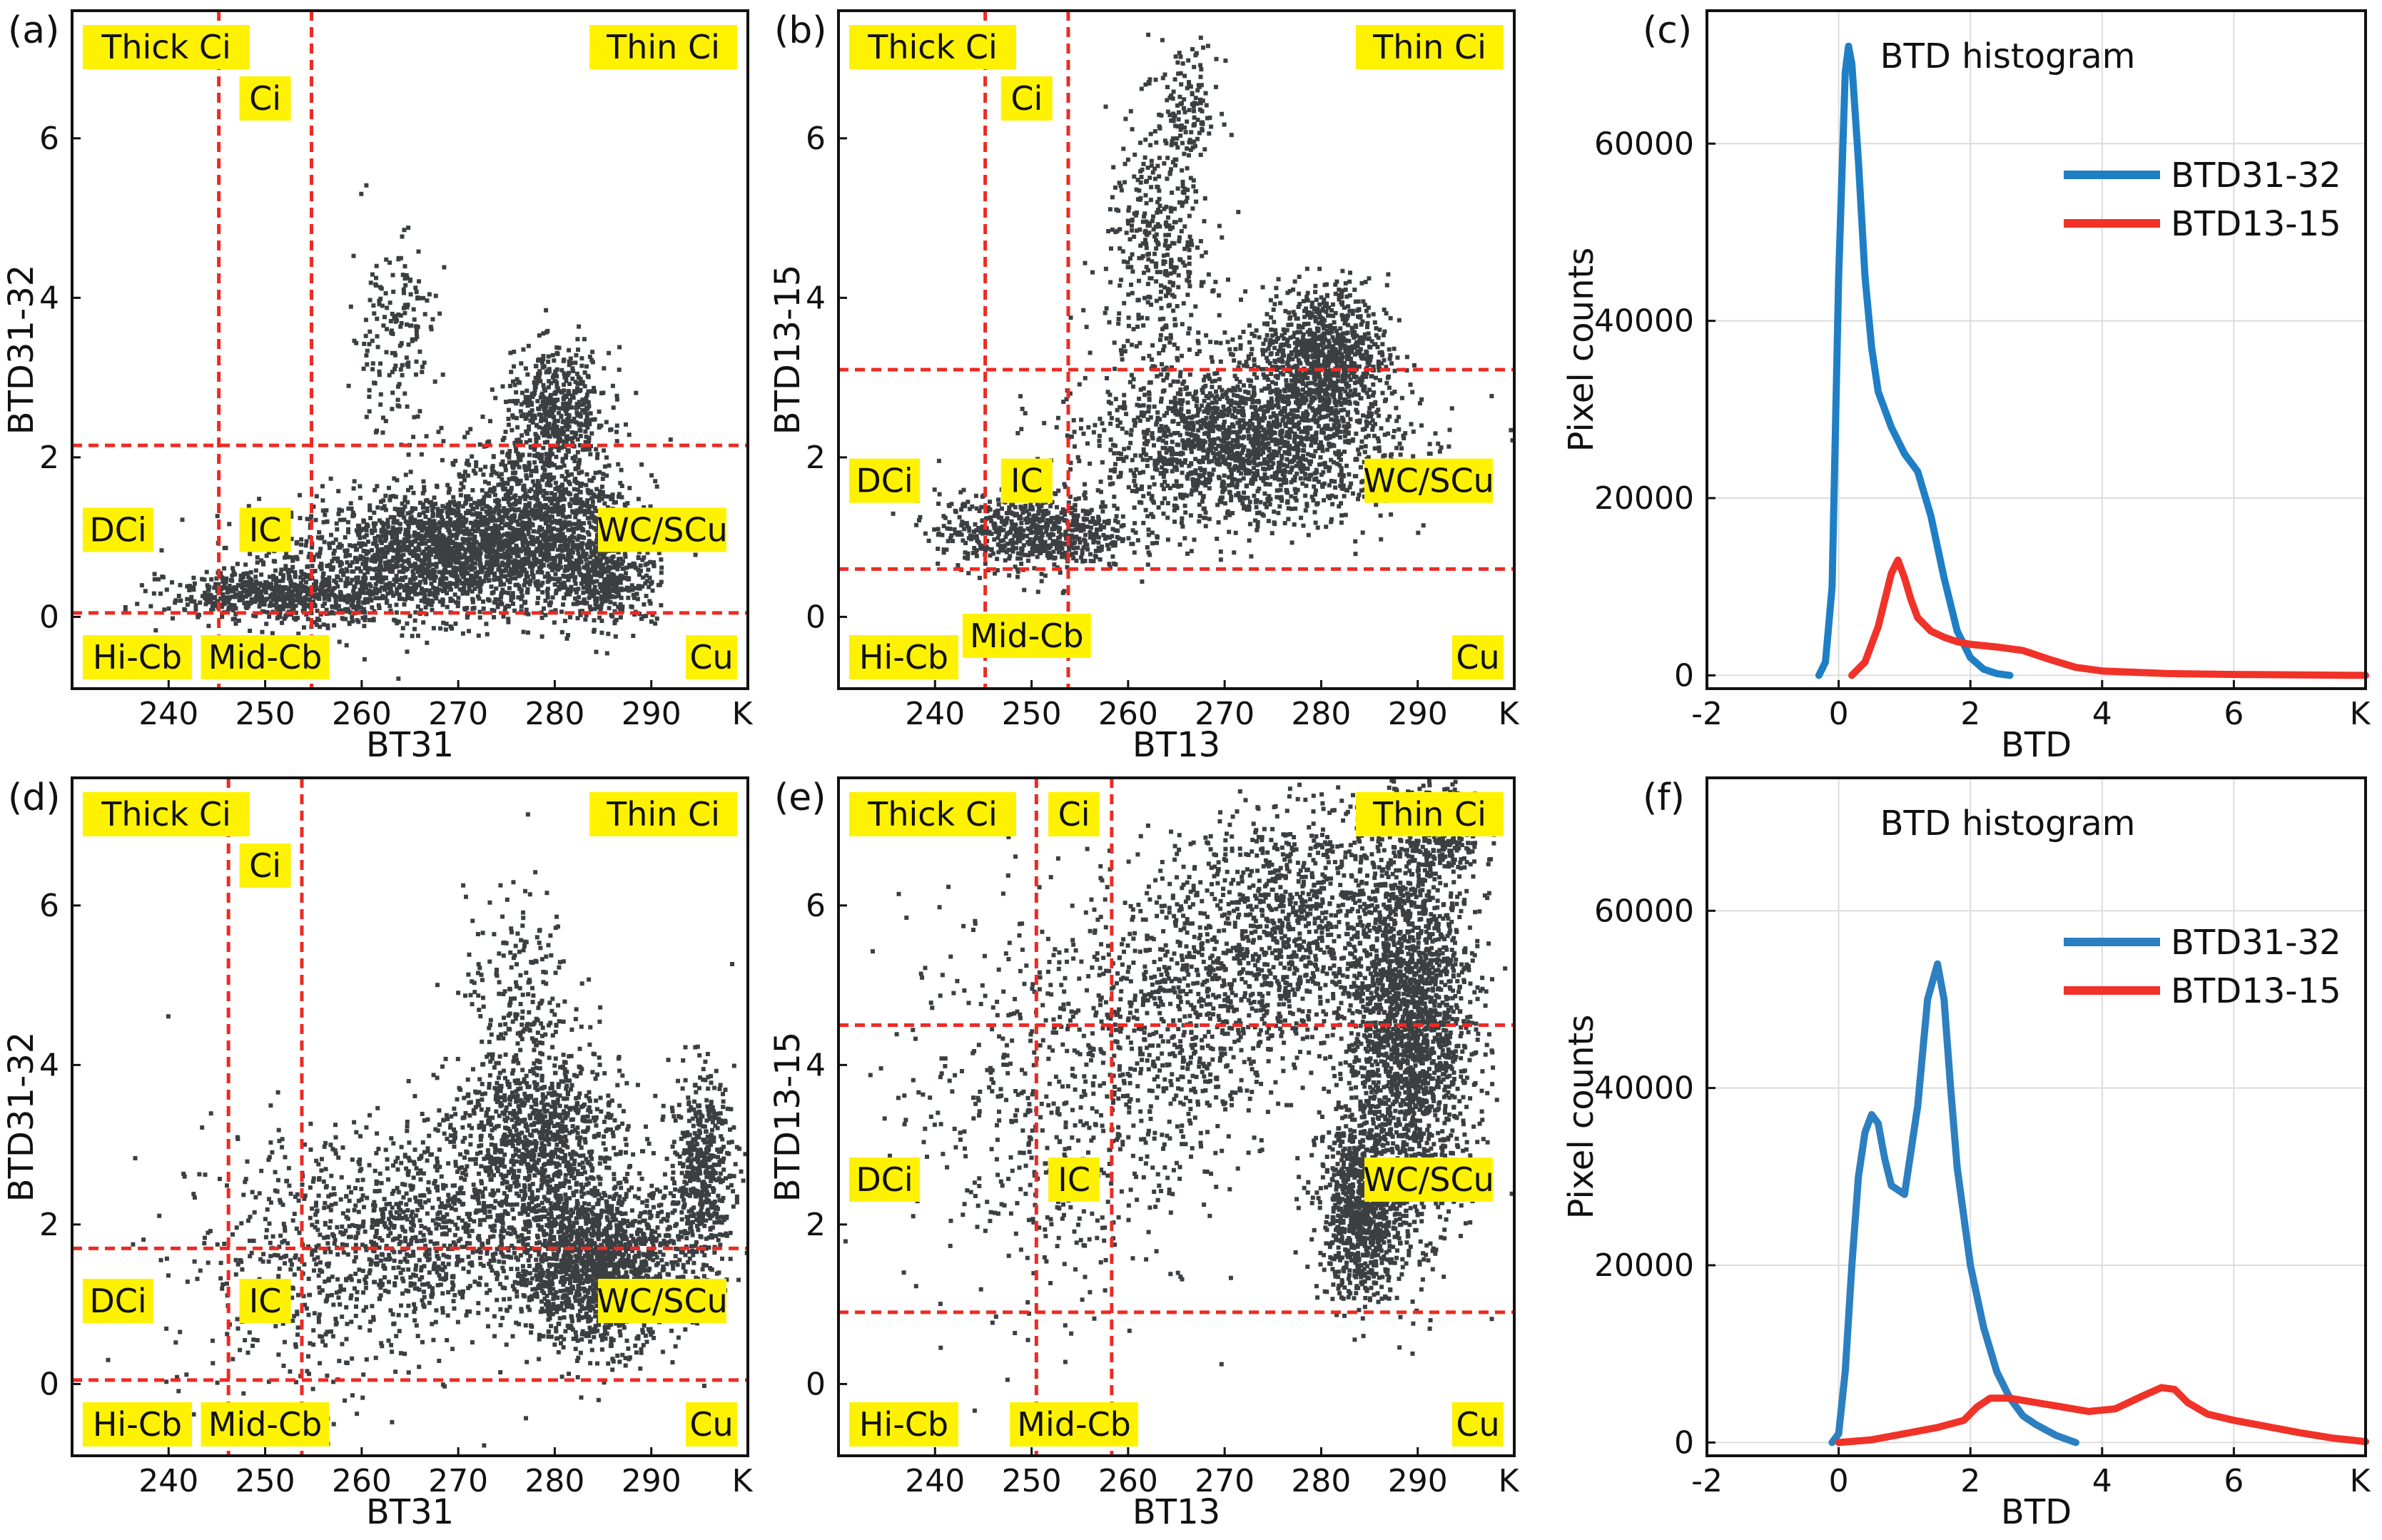 The image size is (2382, 1540). What do you see at coordinates (1667, 30) in the screenshot?
I see `panel-label: (c)` at bounding box center [1667, 30].